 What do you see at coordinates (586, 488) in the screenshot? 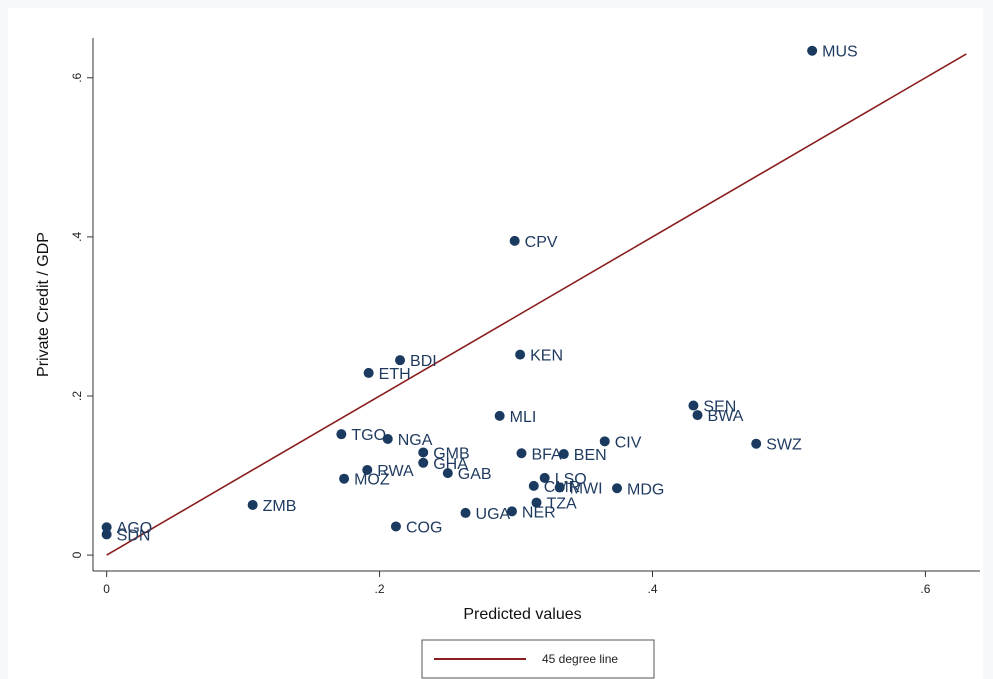
I see `point-label-mwi: MWI` at bounding box center [586, 488].